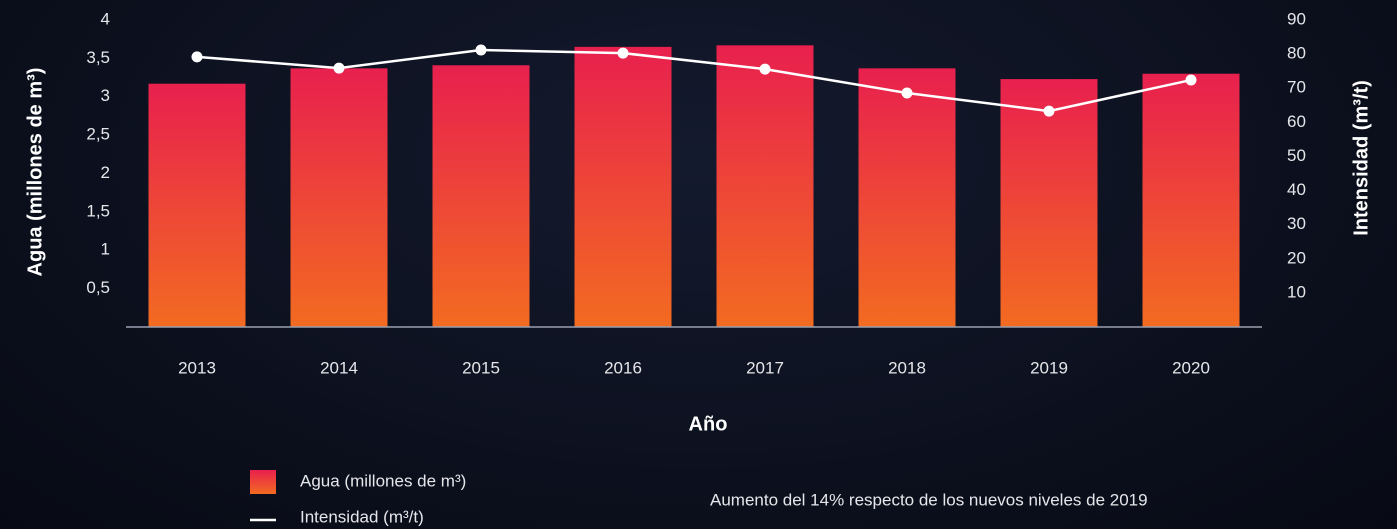 This screenshot has width=1397, height=529. What do you see at coordinates (1296, 189) in the screenshot?
I see `y2-tick-label: 40` at bounding box center [1296, 189].